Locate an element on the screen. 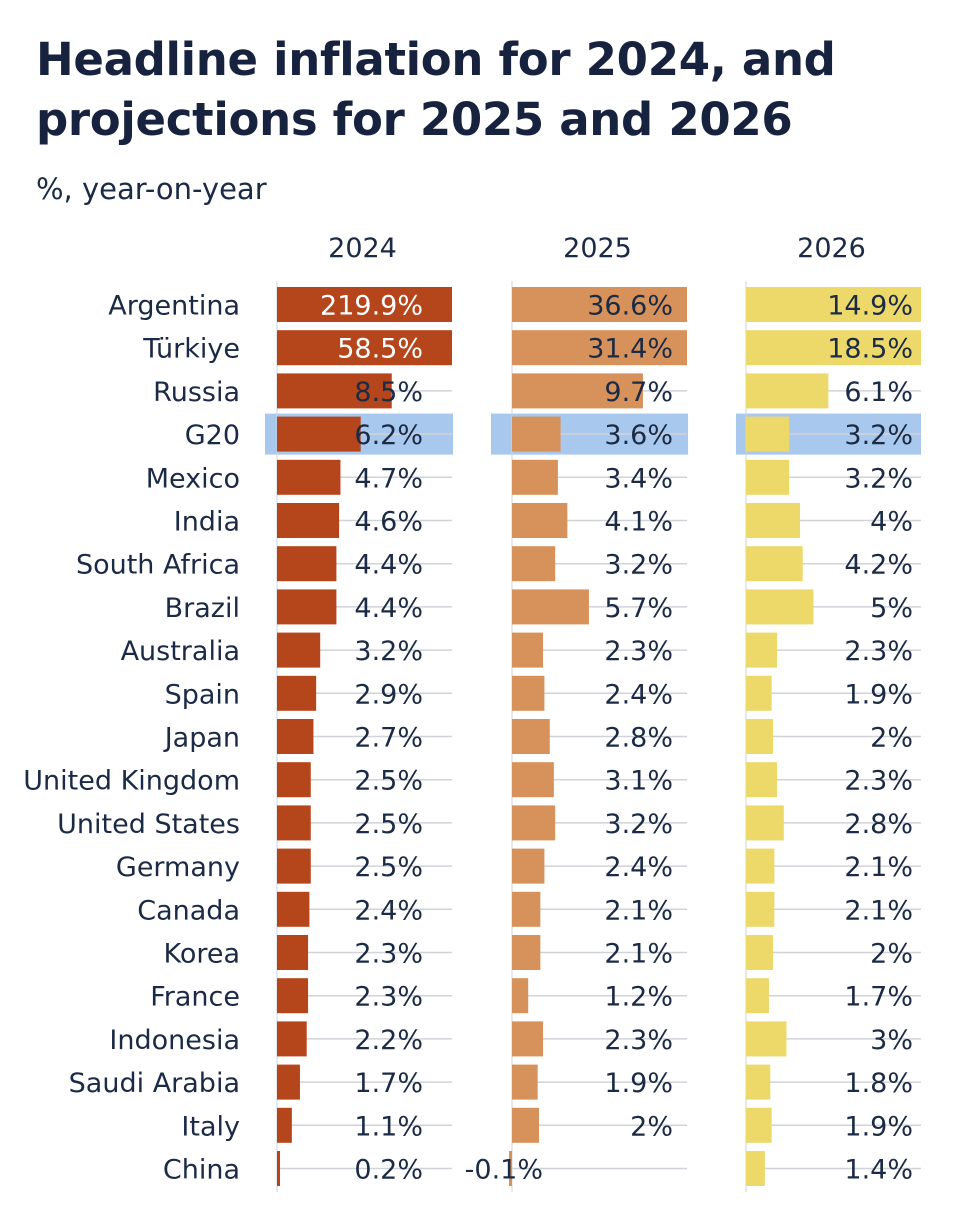  value-label-2026-germany: 2.1% is located at coordinates (878, 867).